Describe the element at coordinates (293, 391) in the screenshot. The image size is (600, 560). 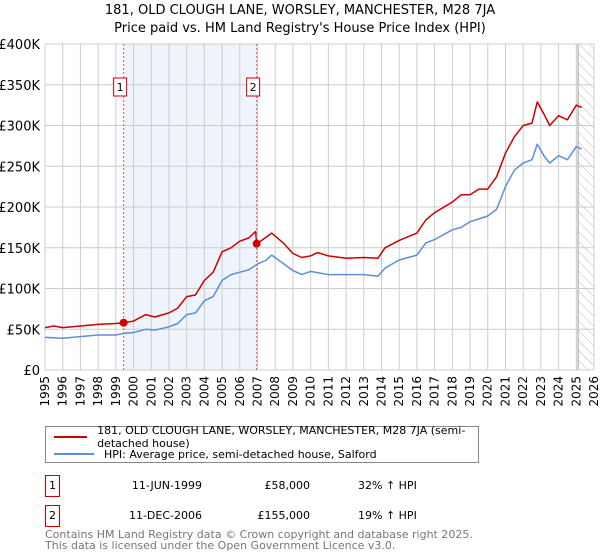
I see `x-tick-label: 2009` at that location.